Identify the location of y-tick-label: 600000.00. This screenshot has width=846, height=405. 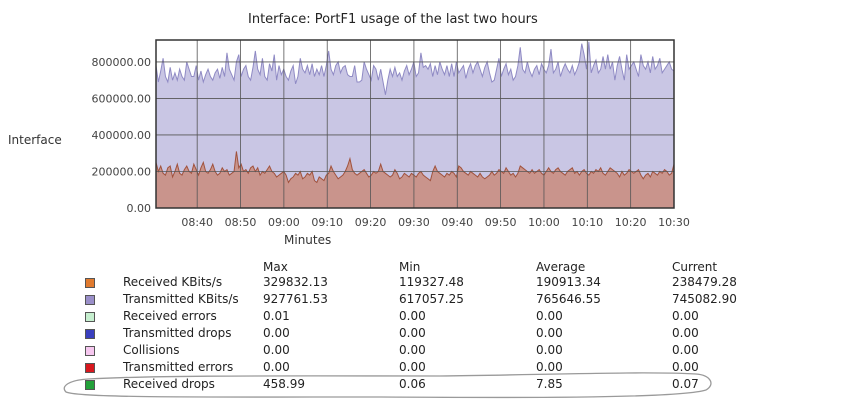
(122, 98).